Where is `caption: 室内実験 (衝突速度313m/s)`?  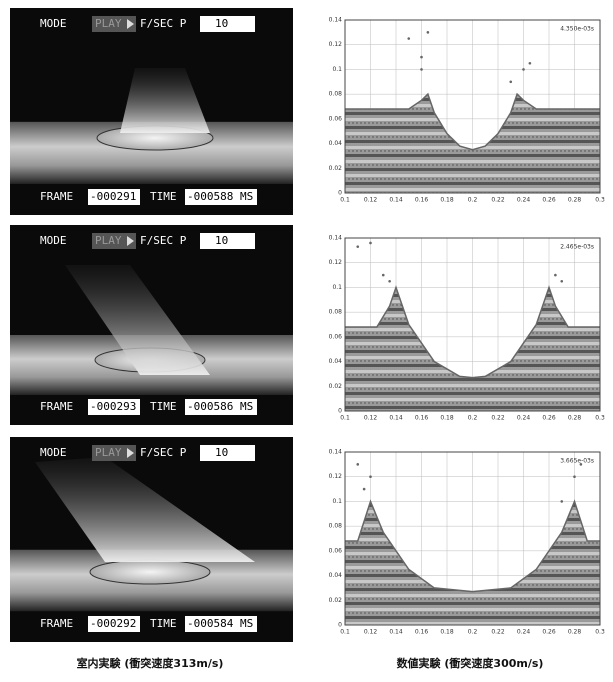
caption: 室内実験 (衝突速度313m/s) is located at coordinates (150, 663).